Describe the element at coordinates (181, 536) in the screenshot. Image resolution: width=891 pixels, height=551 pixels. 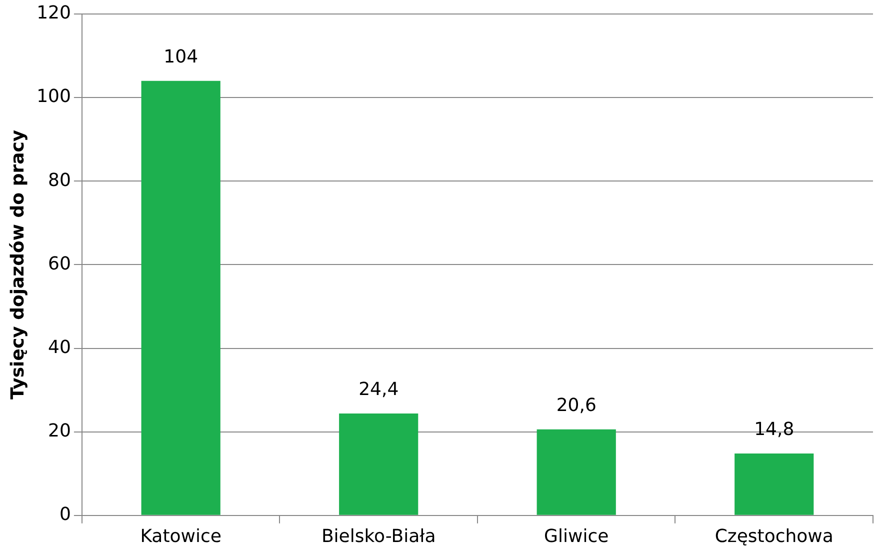
I see `x-tick-label: Katowice` at that location.